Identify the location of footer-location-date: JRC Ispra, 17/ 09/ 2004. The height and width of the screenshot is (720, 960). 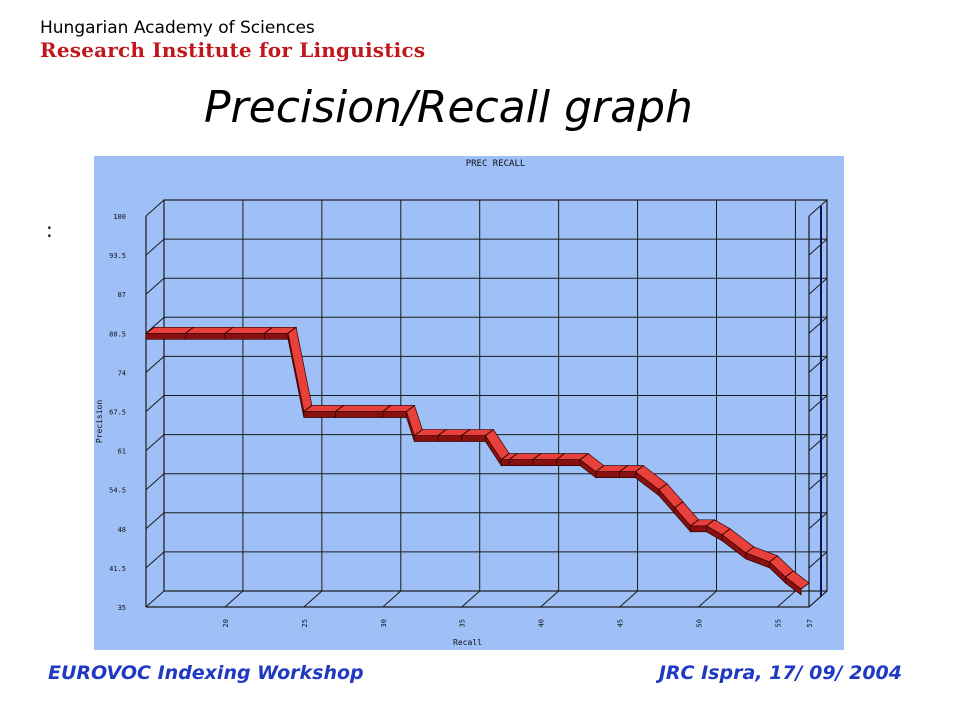
(780, 673).